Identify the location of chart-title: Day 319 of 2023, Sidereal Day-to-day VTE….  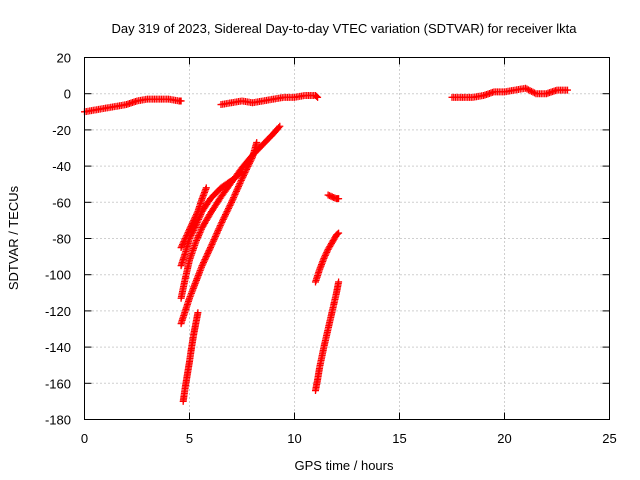
(344, 28).